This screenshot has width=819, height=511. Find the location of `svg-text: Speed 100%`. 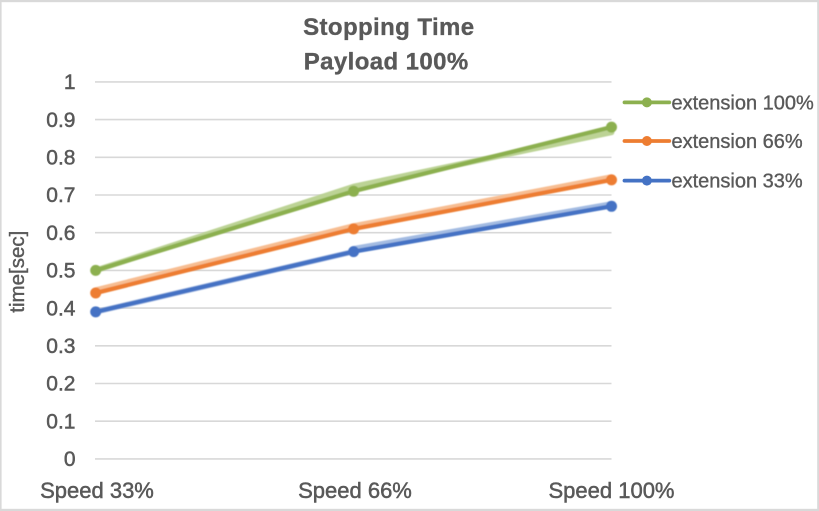

svg-text: Speed 100% is located at coordinates (612, 490).